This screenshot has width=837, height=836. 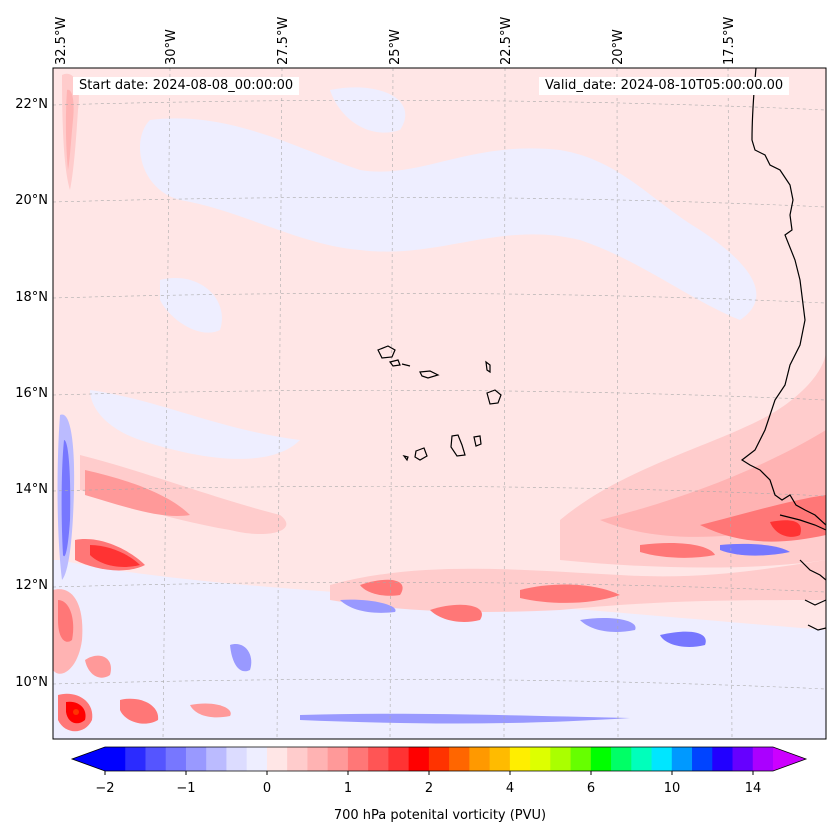 What do you see at coordinates (31, 585) in the screenshot?
I see `lat-label: 12°N` at bounding box center [31, 585].